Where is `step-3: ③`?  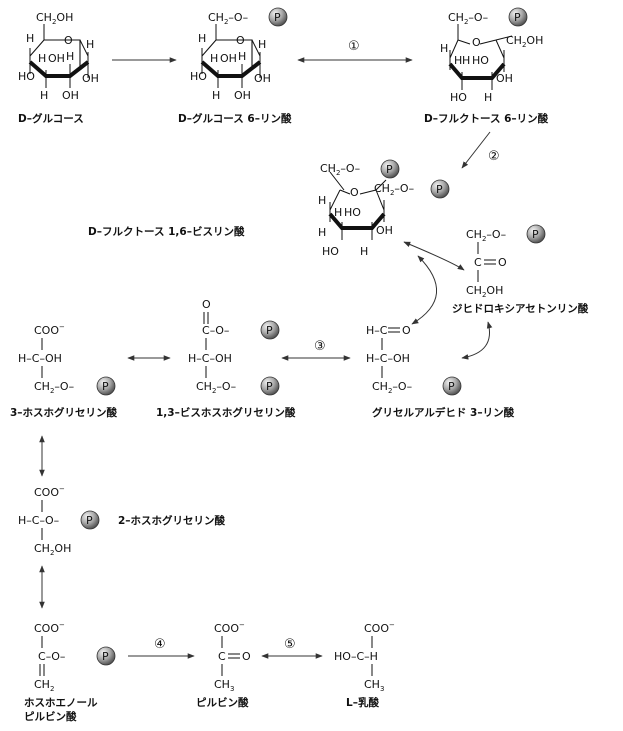
step-3: ③ is located at coordinates (320, 346).